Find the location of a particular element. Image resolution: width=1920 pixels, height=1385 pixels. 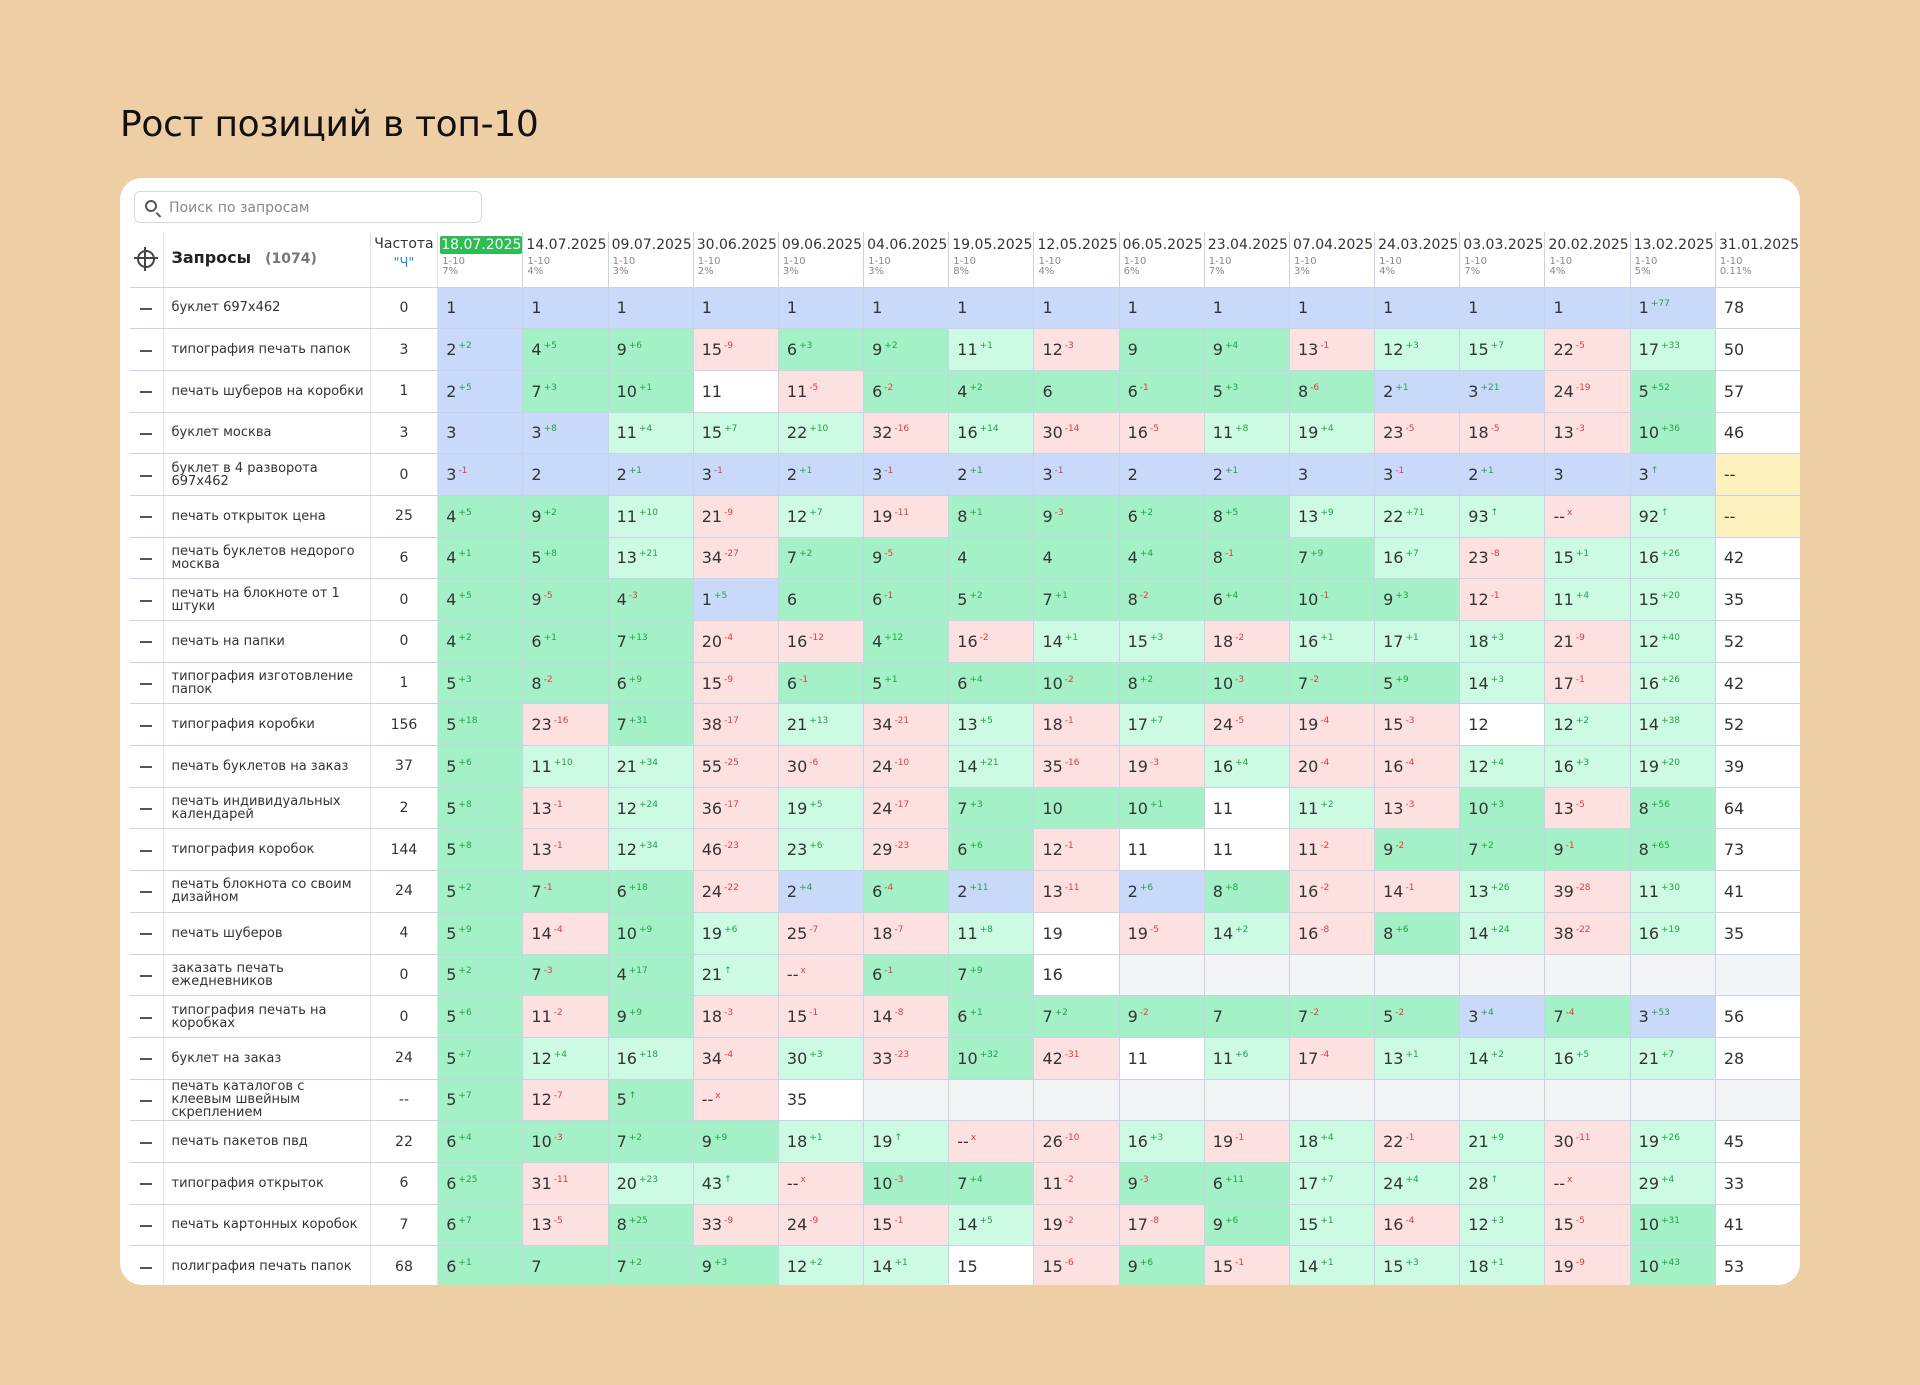

position-cell: 15 +1 is located at coordinates (1587, 558).